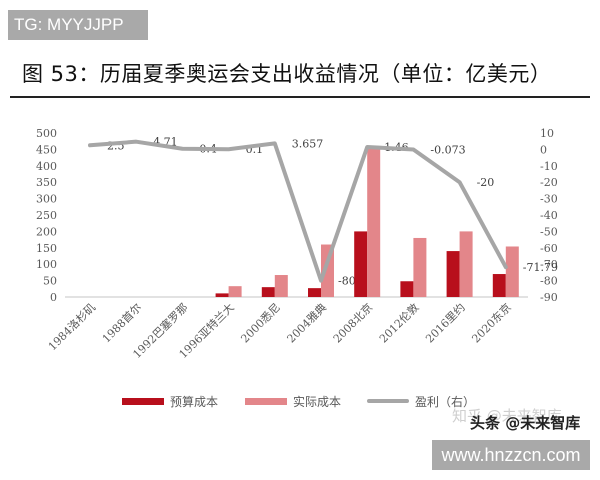 This screenshot has height=480, width=600. I want to click on right-axis-tick-label: 0, so click(543, 149).